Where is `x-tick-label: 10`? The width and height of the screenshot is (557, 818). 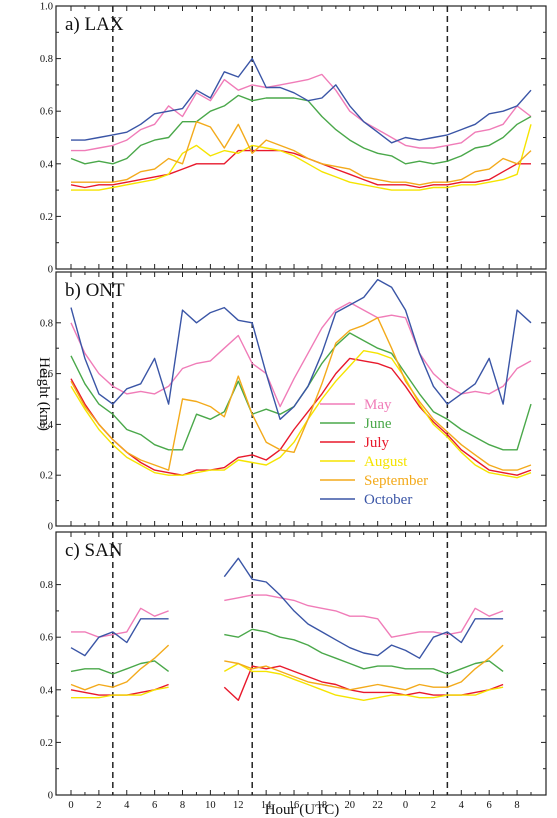 x-tick-label: 10 is located at coordinates (210, 805).